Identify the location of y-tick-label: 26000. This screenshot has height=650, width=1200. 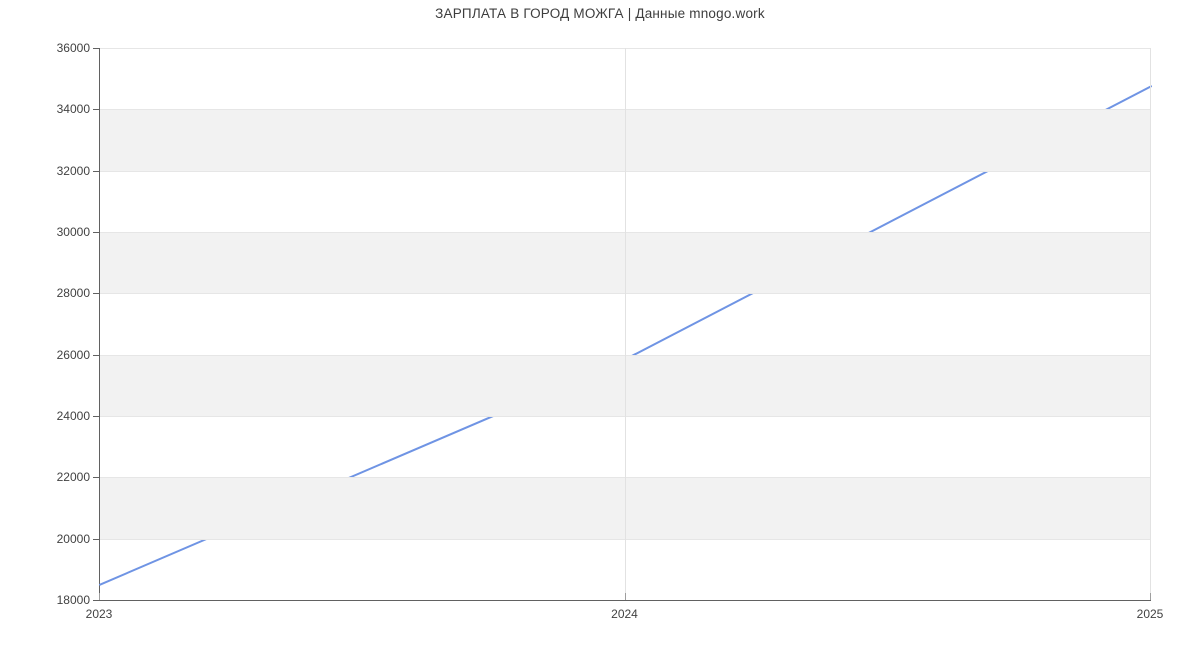
(73, 354).